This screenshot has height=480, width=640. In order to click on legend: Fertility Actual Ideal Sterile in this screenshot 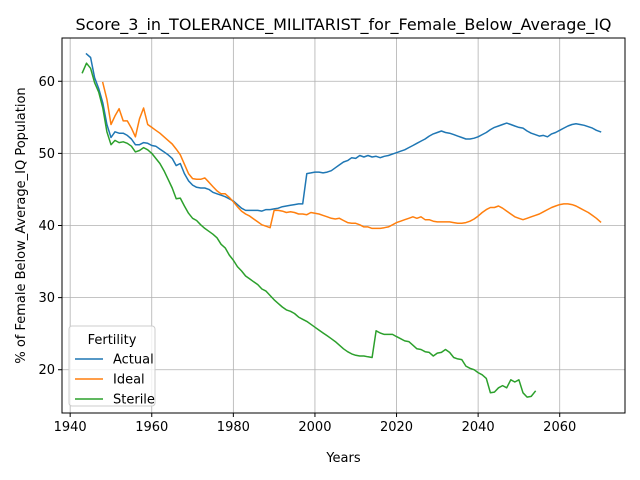, I will do `click(112, 366)`.